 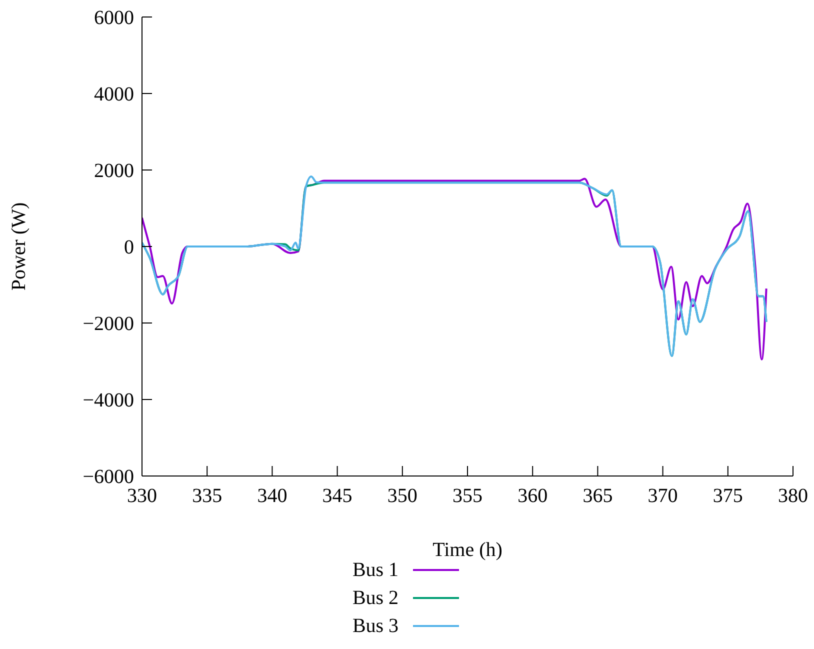 What do you see at coordinates (337, 496) in the screenshot?
I see `x-tick-label: 345` at bounding box center [337, 496].